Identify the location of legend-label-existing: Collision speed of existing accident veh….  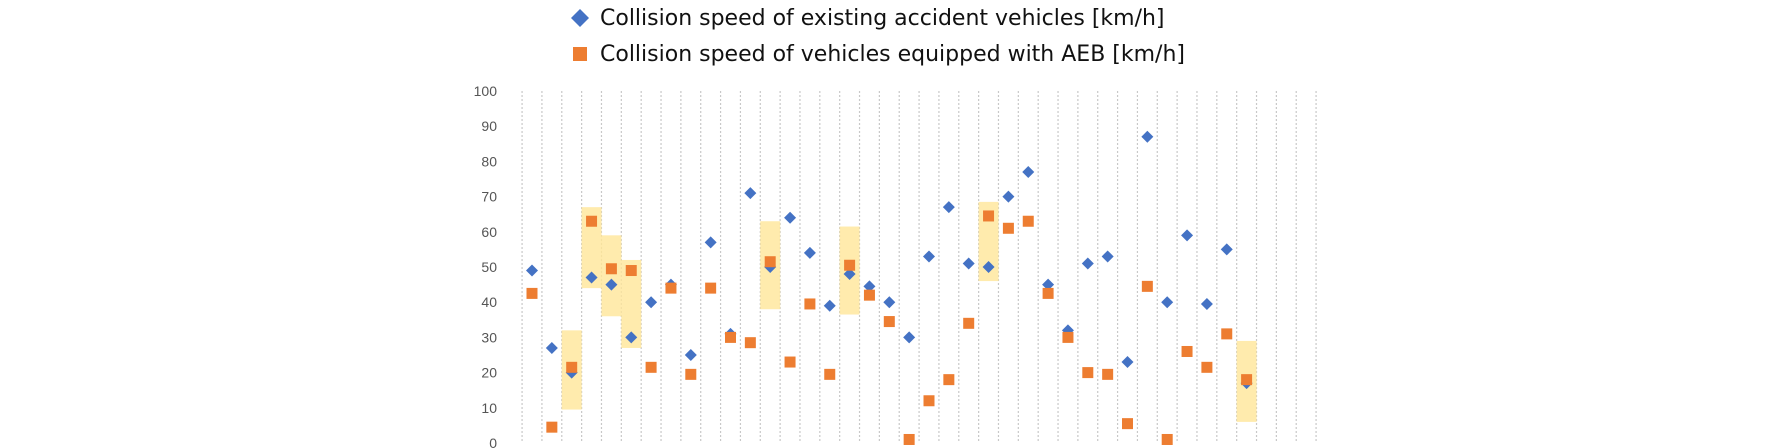
(882, 18).